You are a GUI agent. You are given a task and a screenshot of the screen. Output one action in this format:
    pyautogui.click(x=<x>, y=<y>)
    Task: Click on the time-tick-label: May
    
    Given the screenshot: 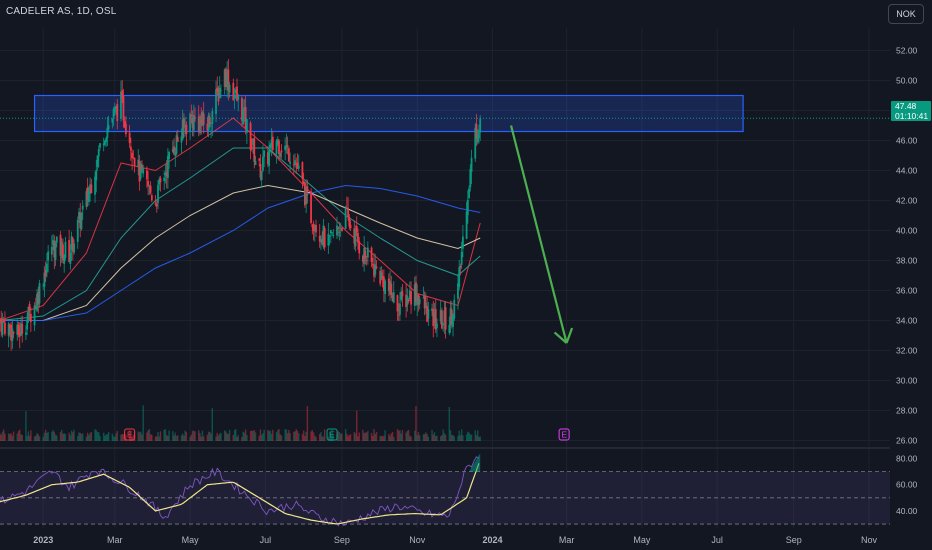 What is the action you would take?
    pyautogui.click(x=191, y=540)
    